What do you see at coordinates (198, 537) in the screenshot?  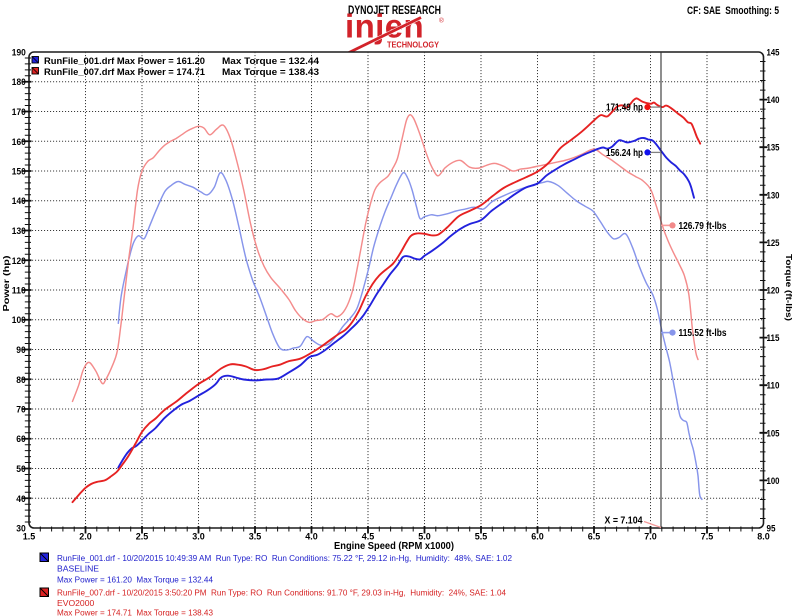 I see `svg-text: 3.0` at bounding box center [198, 537].